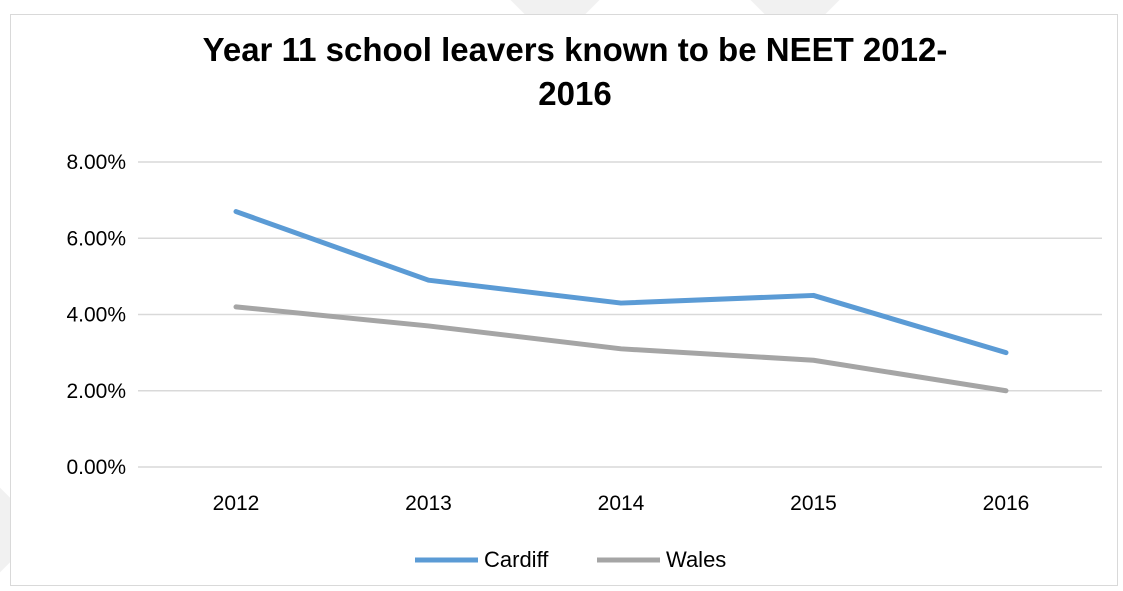 Image resolution: width=1123 pixels, height=591 pixels. I want to click on y-tick-label-2: 4.00%, so click(96, 315).